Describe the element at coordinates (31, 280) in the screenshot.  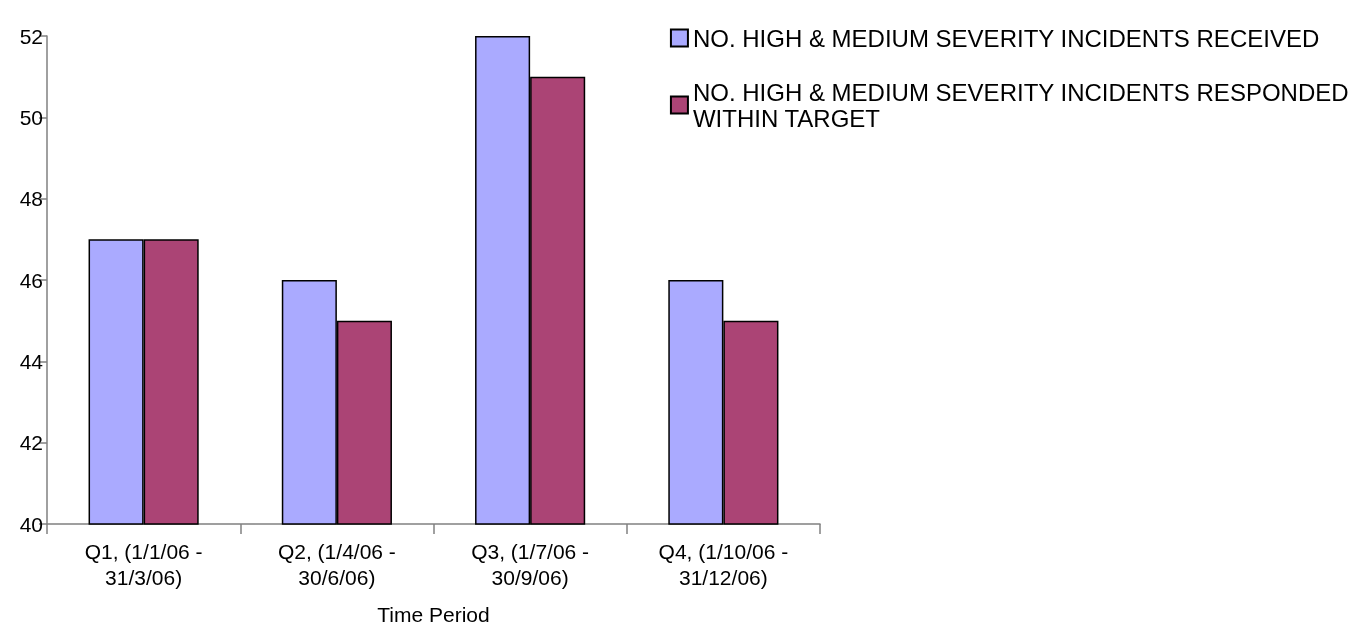
I see `y-tick-label: 46` at that location.